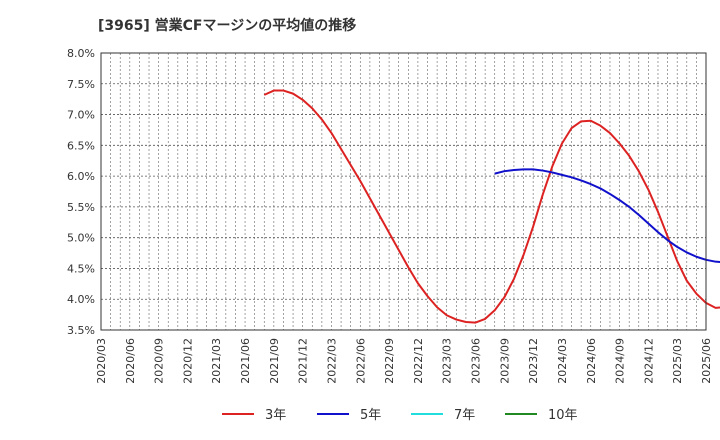 Image resolution: width=720 pixels, height=440 pixels. What do you see at coordinates (677, 361) in the screenshot?
I see `x-tick-label: 2025/03` at bounding box center [677, 361].